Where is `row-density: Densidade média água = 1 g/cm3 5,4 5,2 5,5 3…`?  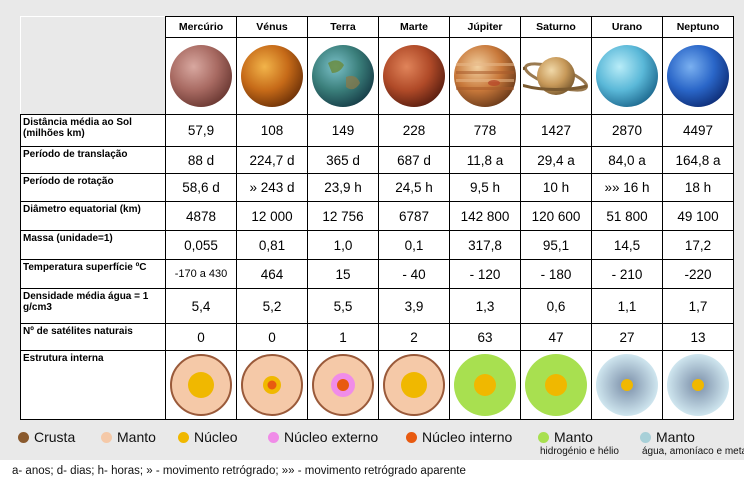
row-density: Densidade média água = 1 g/cm3 5,4 5,2 5,5 3… is located at coordinates (377, 306).